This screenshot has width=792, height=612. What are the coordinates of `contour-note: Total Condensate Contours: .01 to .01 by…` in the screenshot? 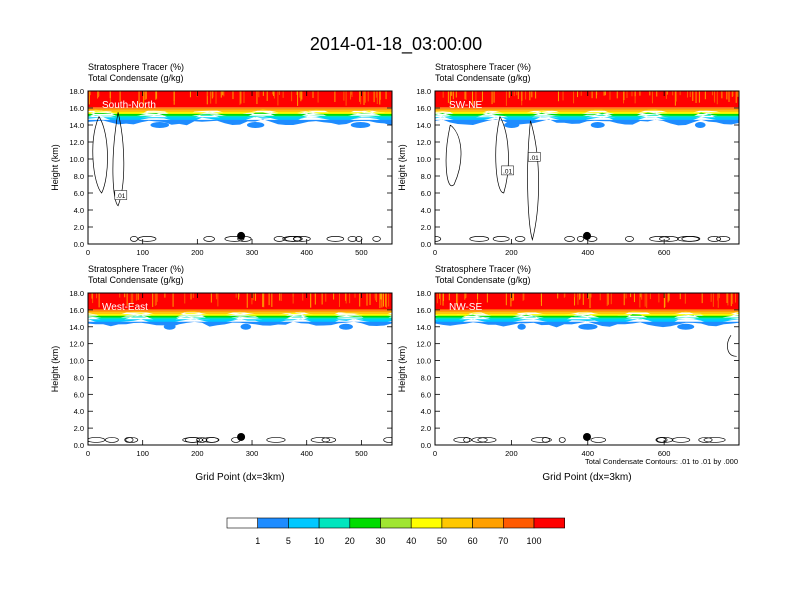 It's located at (661, 461).